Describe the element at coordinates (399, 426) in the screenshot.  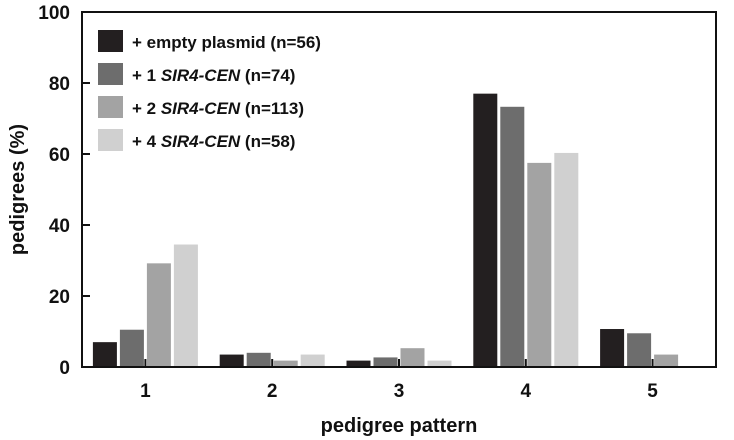
I see `x-axis-title: pedigree pattern` at that location.